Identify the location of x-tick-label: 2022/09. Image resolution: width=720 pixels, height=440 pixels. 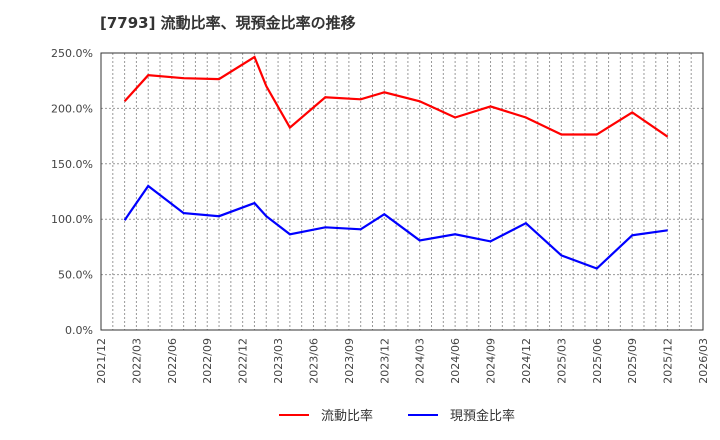
(207, 361).